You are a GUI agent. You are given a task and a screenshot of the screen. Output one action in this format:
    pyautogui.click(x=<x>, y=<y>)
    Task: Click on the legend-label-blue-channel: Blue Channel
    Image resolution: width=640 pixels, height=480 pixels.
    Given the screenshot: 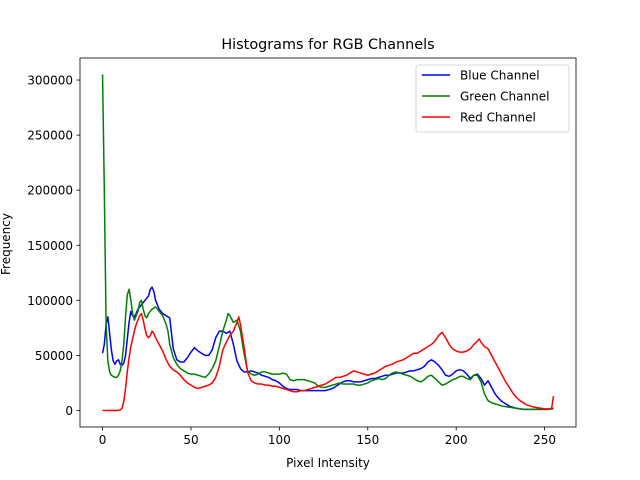 What is the action you would take?
    pyautogui.click(x=500, y=76)
    